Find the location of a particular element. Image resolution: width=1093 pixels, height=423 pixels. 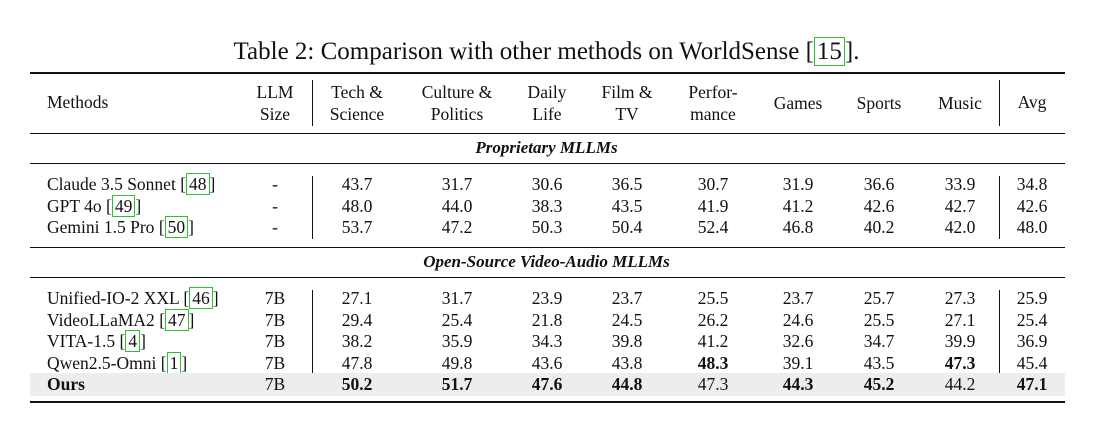

score-cell: 25.4 is located at coordinates (457, 319).